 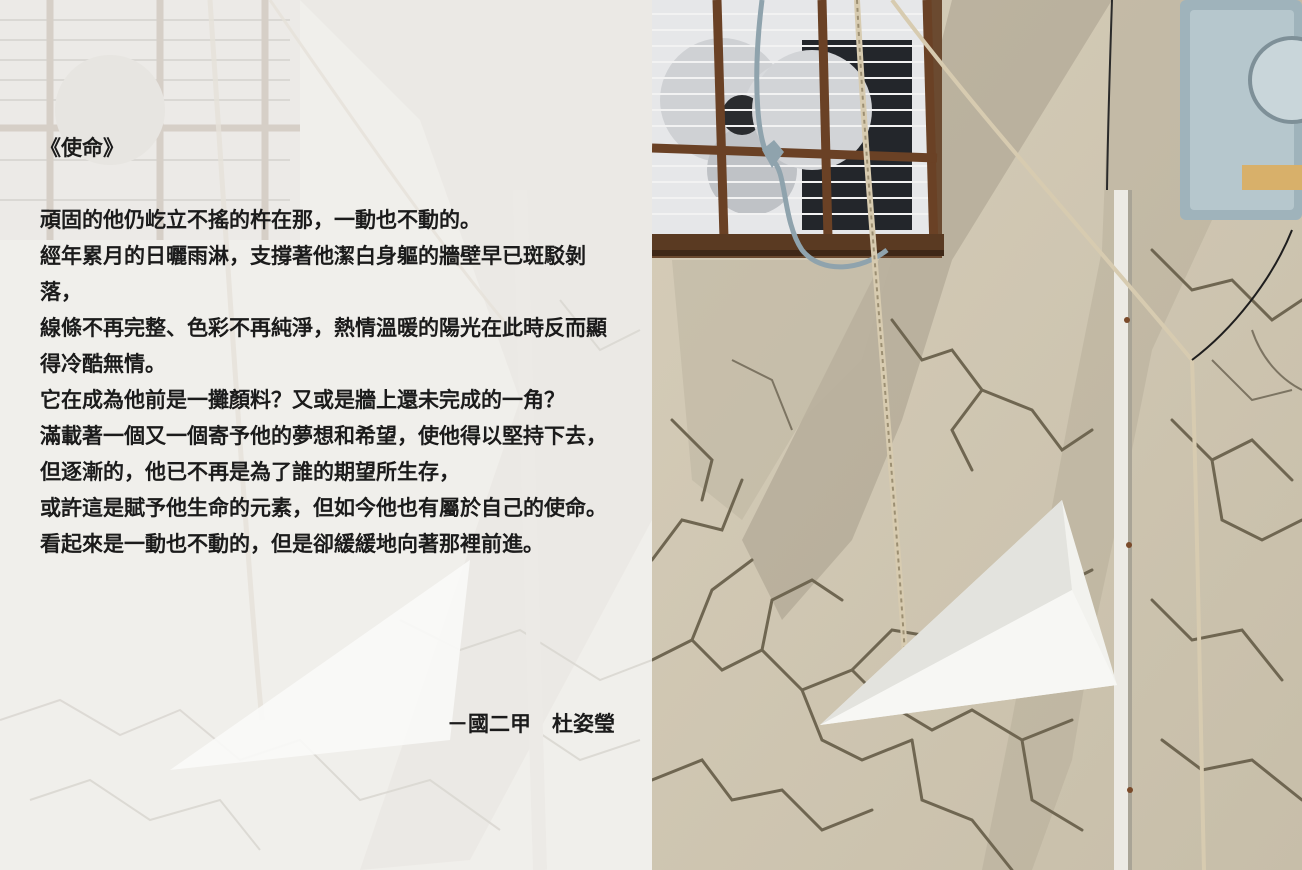 What do you see at coordinates (260, 220) in the screenshot?
I see `poem-line: 頑固的他仍屹立不搖的杵在那，一動也不動的。` at bounding box center [260, 220].